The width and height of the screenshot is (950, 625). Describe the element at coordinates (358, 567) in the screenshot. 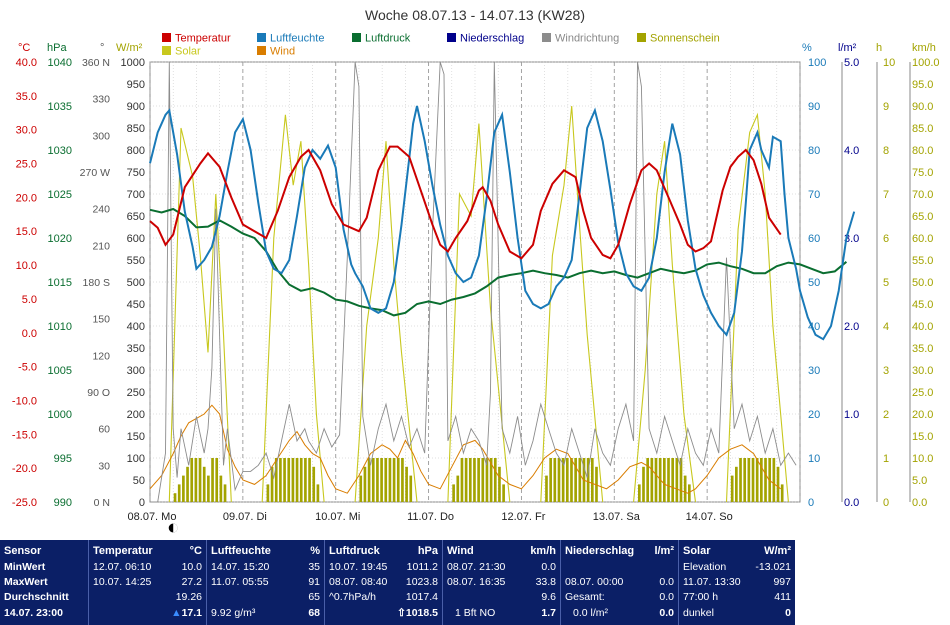

I see `pressure-min-time: 10.07. 19:45` at that location.